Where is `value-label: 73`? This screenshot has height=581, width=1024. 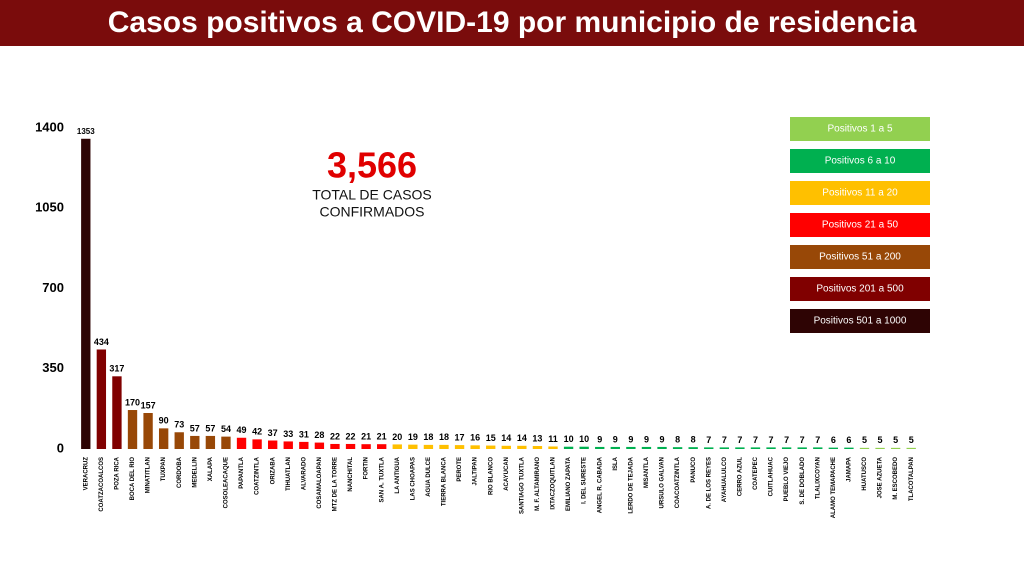
value-label: 73 is located at coordinates (179, 425).